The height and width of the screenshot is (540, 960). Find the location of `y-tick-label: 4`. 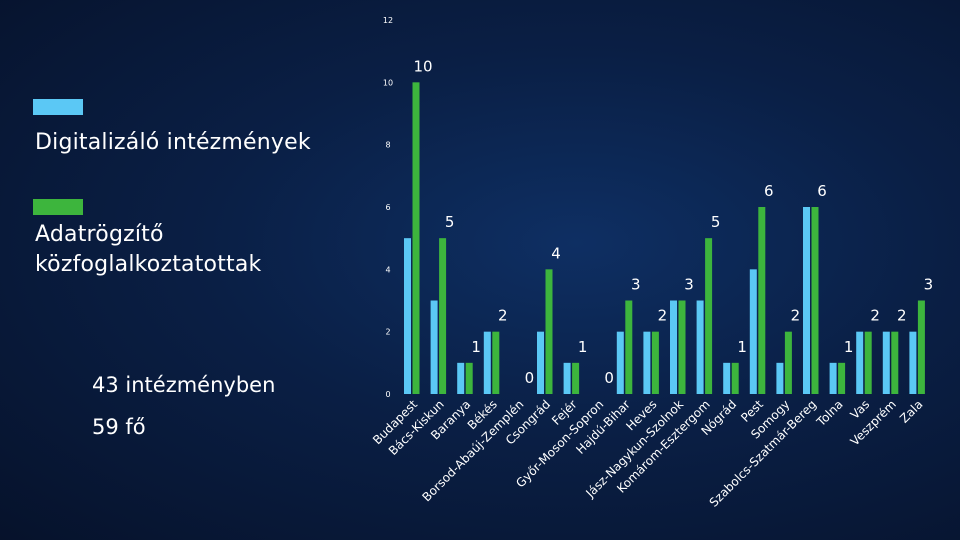

y-tick-label: 4 is located at coordinates (387, 269).